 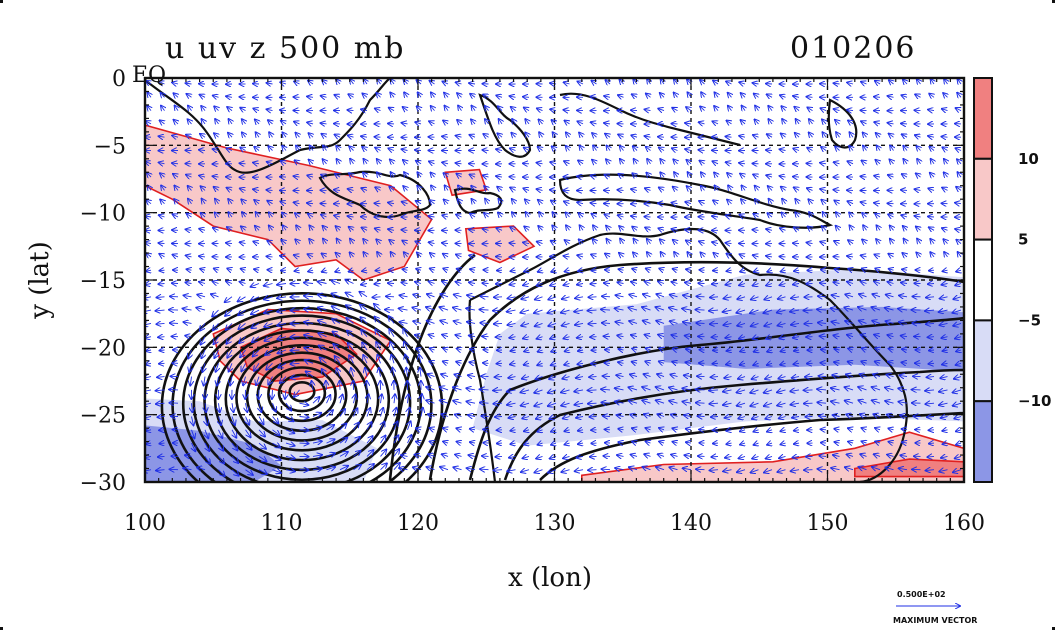 What do you see at coordinates (1028, 159) in the screenshot?
I see `colorbar-label-1: 10` at bounding box center [1028, 159].